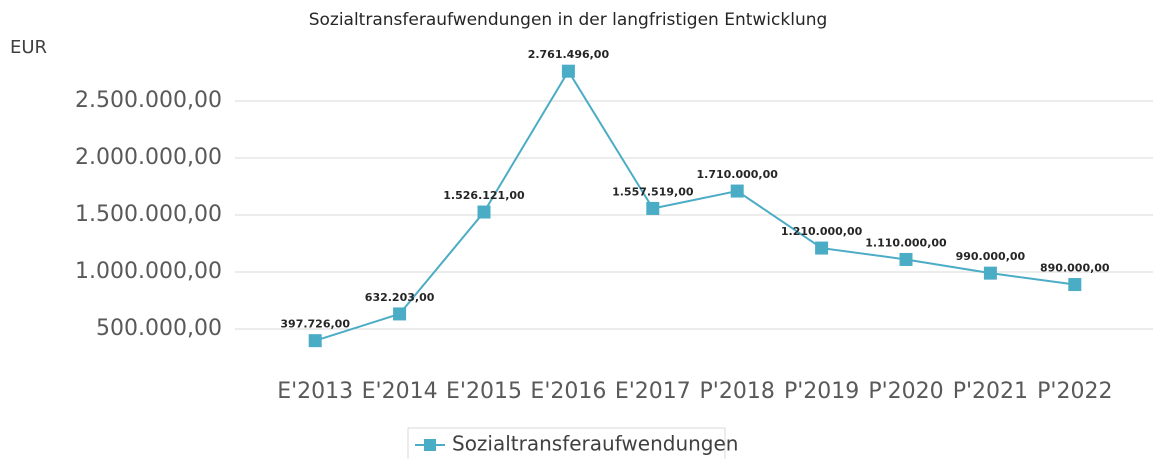 The width and height of the screenshot is (1153, 459). Describe the element at coordinates (400, 297) in the screenshot. I see `data-label: 632.203,00` at that location.